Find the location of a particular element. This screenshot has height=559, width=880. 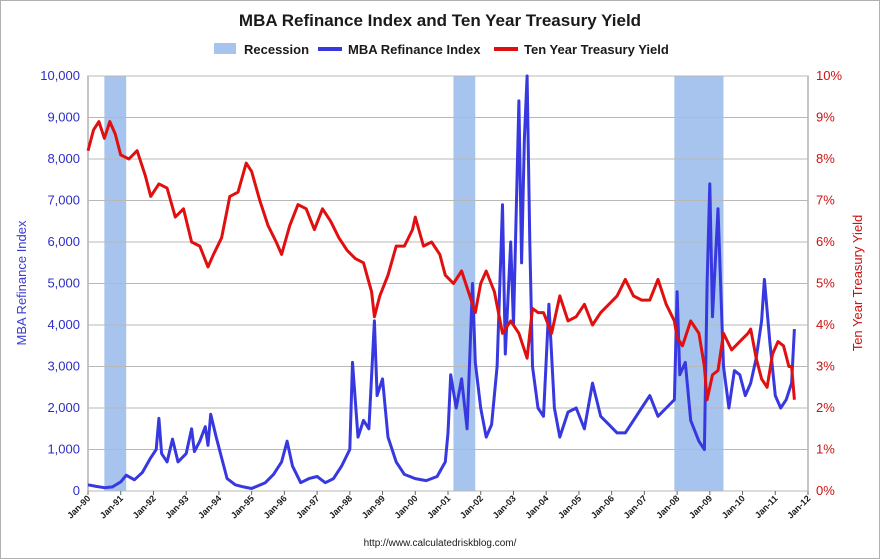

right-tick-label: 4% is located at coordinates (825, 324).